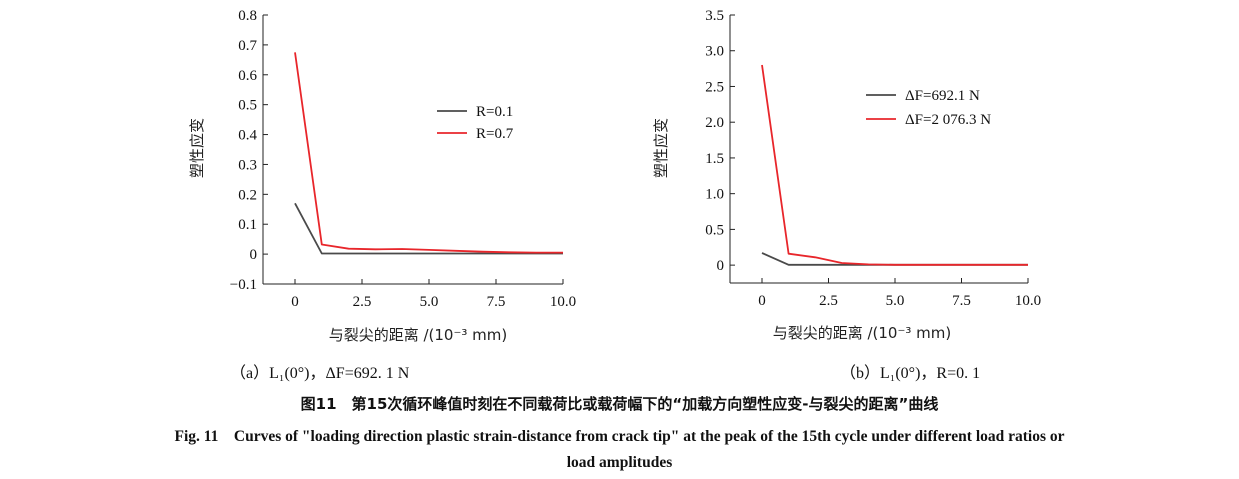 The width and height of the screenshot is (1239, 479). Describe the element at coordinates (619, 462) in the screenshot. I see `figure-caption-english-line2: load amplitudes` at that location.